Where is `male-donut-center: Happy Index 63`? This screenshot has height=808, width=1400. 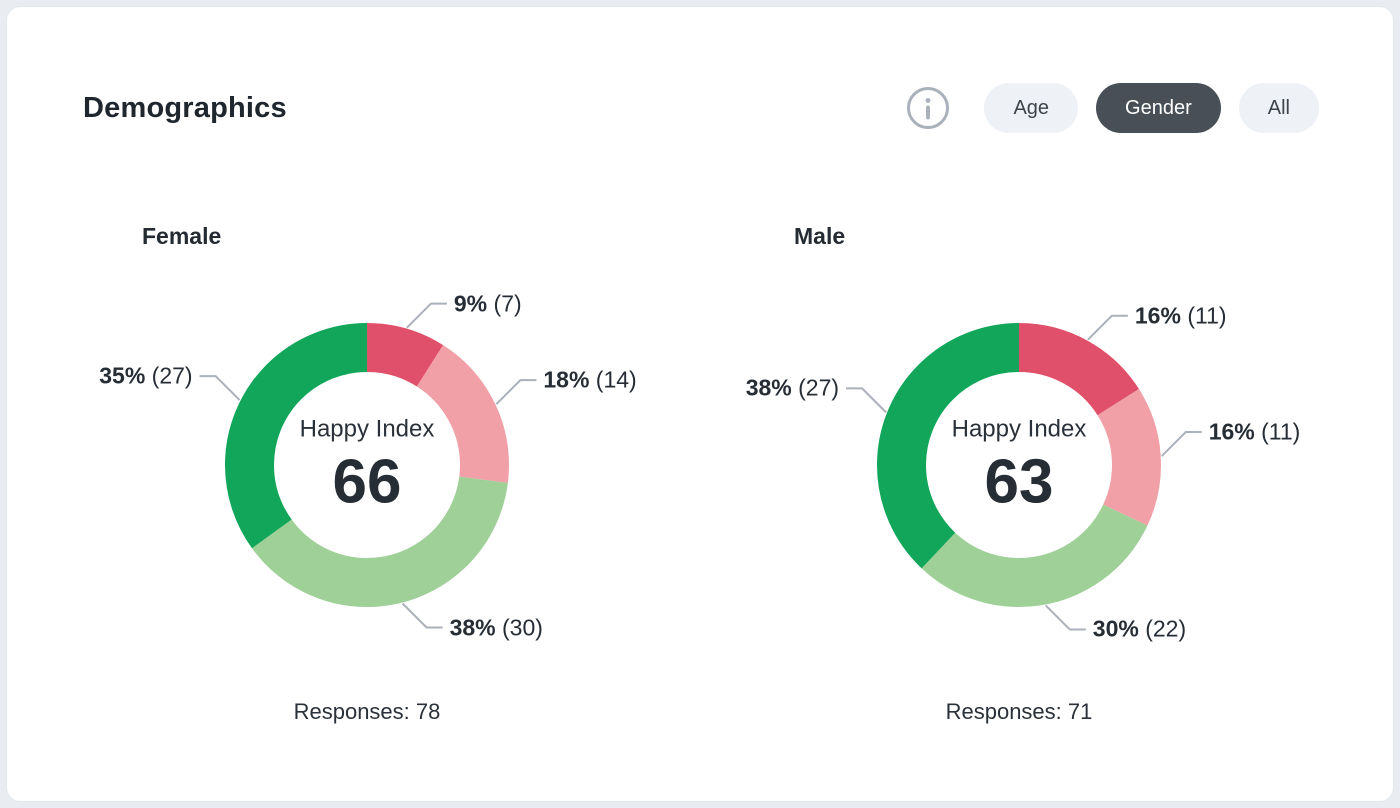
male-donut-center: Happy Index 63 is located at coordinates (1019, 464).